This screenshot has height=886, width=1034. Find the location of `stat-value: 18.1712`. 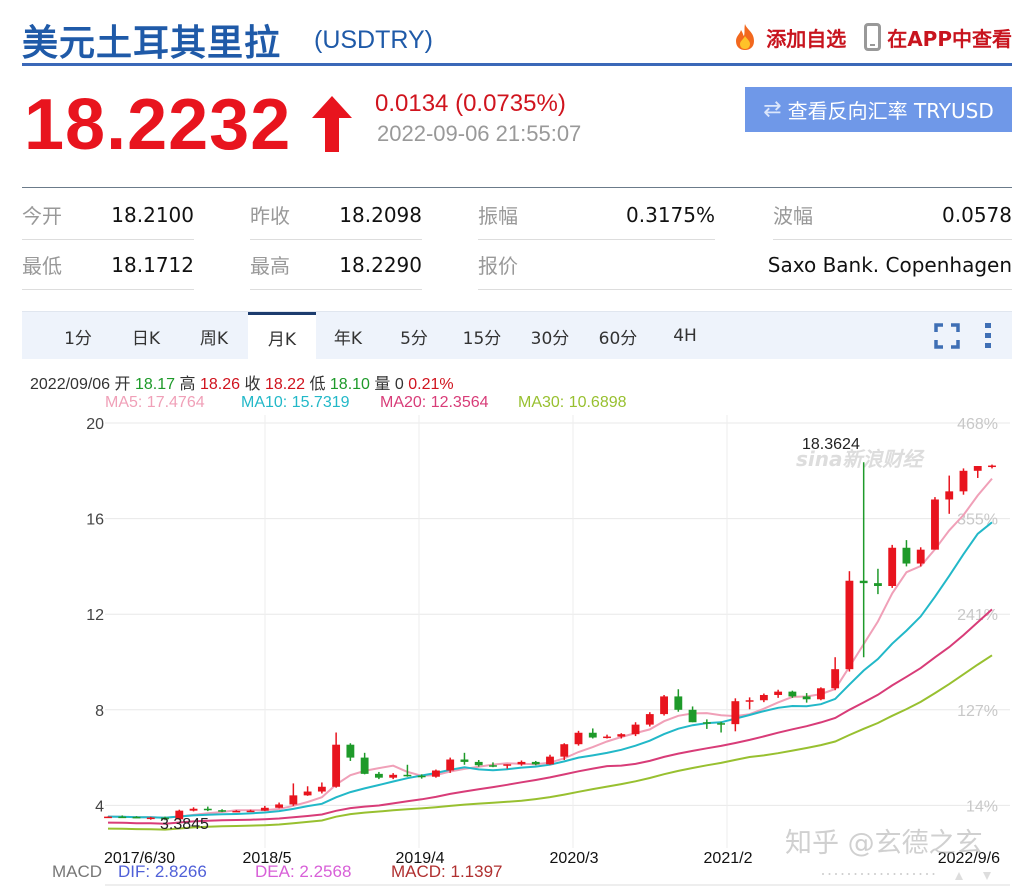

stat-value: 18.1712 is located at coordinates (152, 264).